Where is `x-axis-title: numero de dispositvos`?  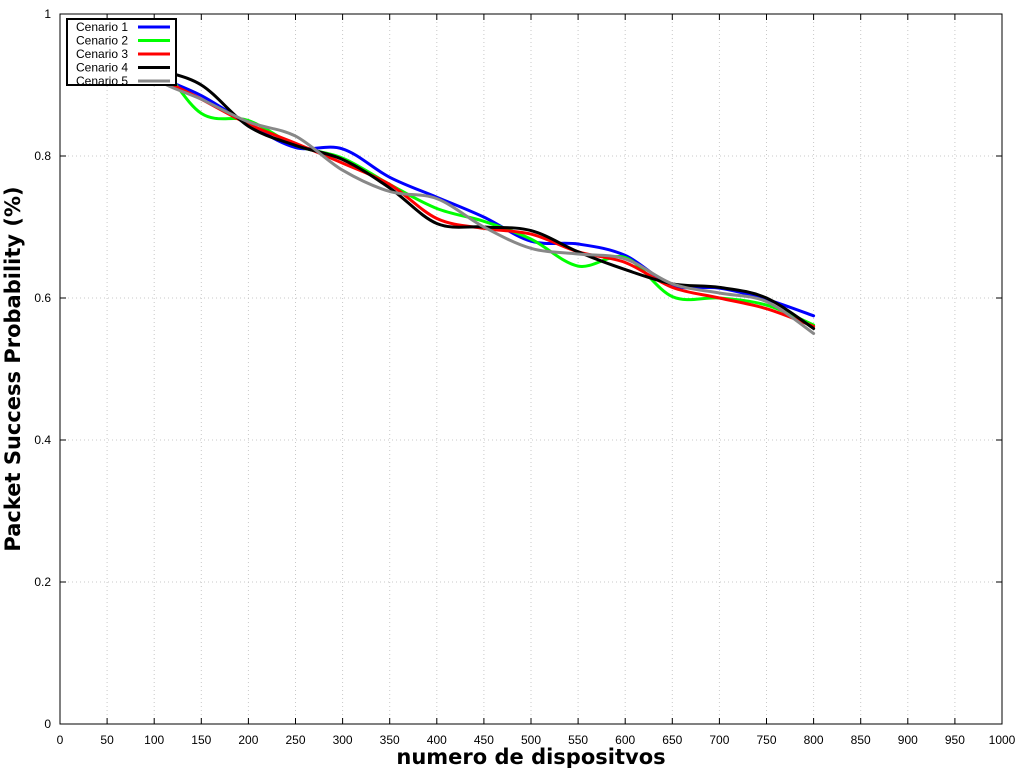 x-axis-title: numero de dispositvos is located at coordinates (530, 756).